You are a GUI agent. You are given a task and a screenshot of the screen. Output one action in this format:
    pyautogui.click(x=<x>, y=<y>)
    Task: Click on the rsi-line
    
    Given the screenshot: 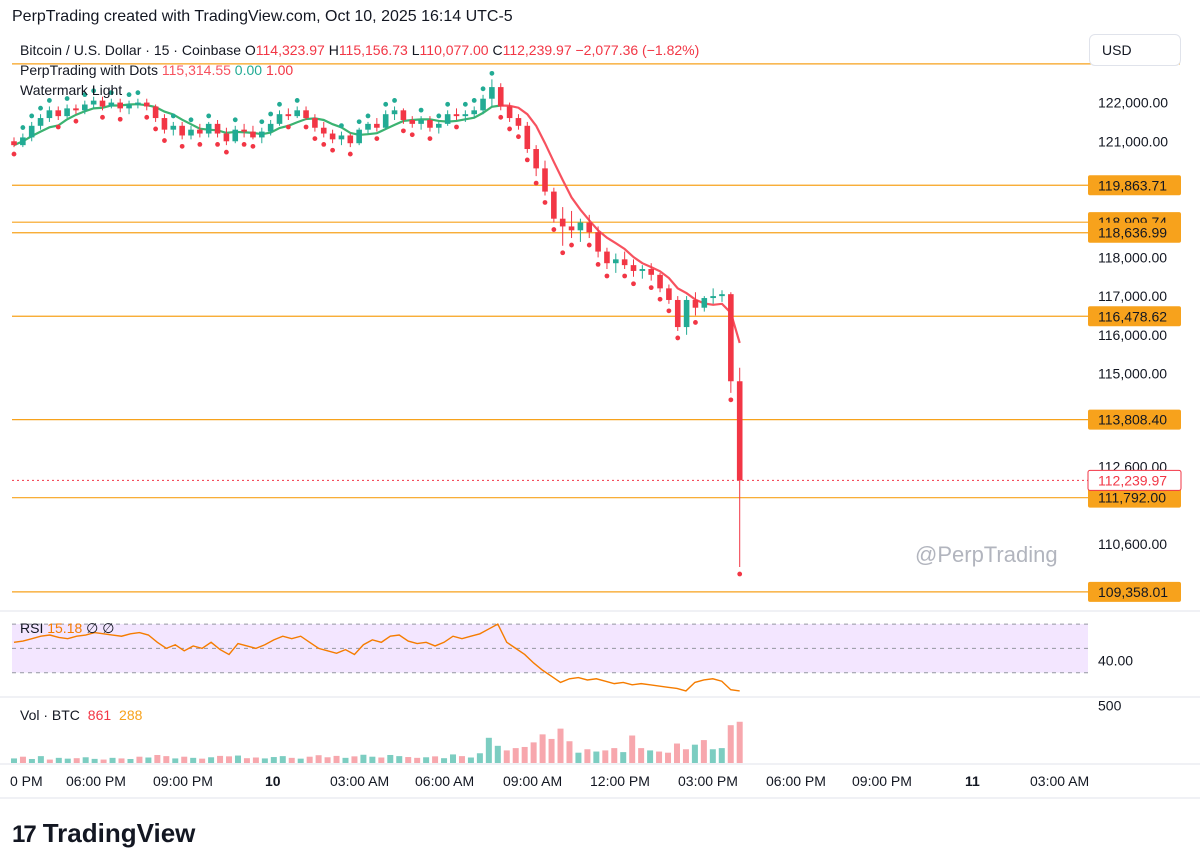 What is the action you would take?
    pyautogui.click(x=376, y=657)
    